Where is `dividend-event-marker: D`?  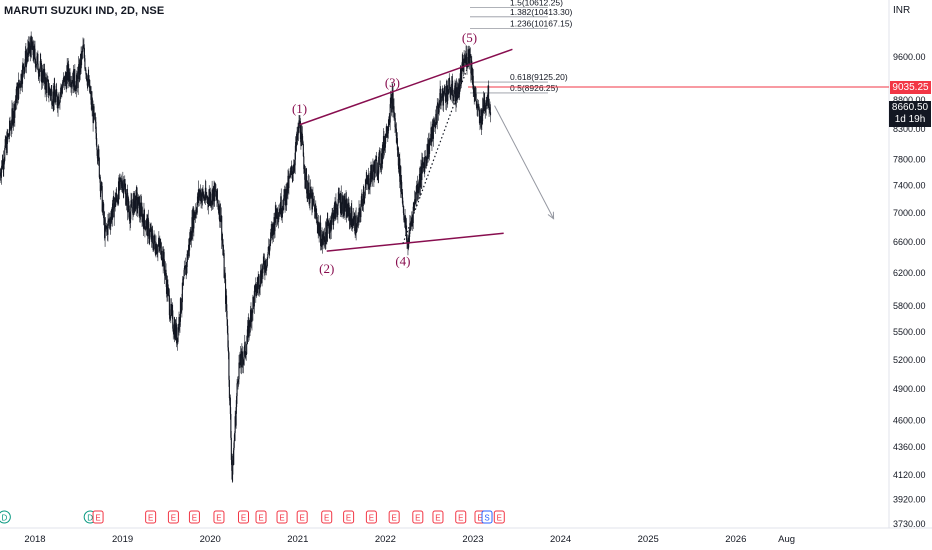 dividend-event-marker: D is located at coordinates (5, 517).